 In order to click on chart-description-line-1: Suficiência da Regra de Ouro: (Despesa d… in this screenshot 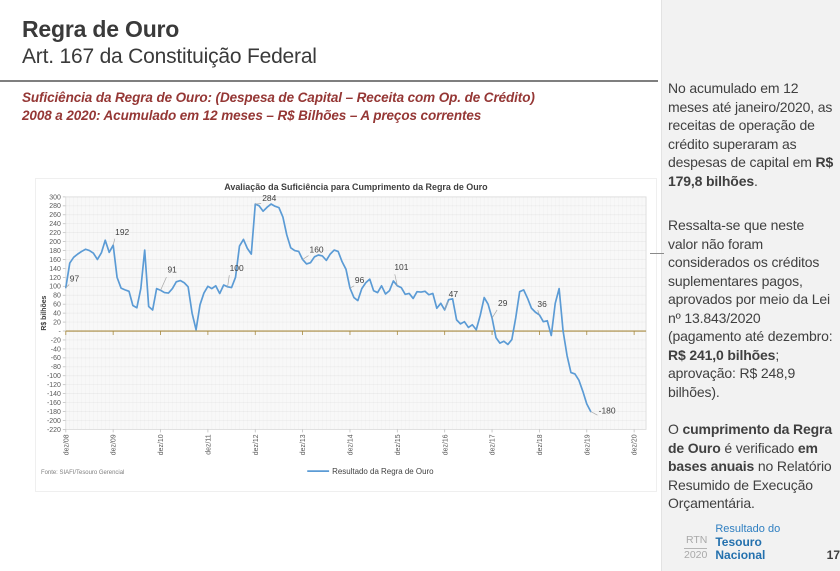, I will do `click(278, 97)`.